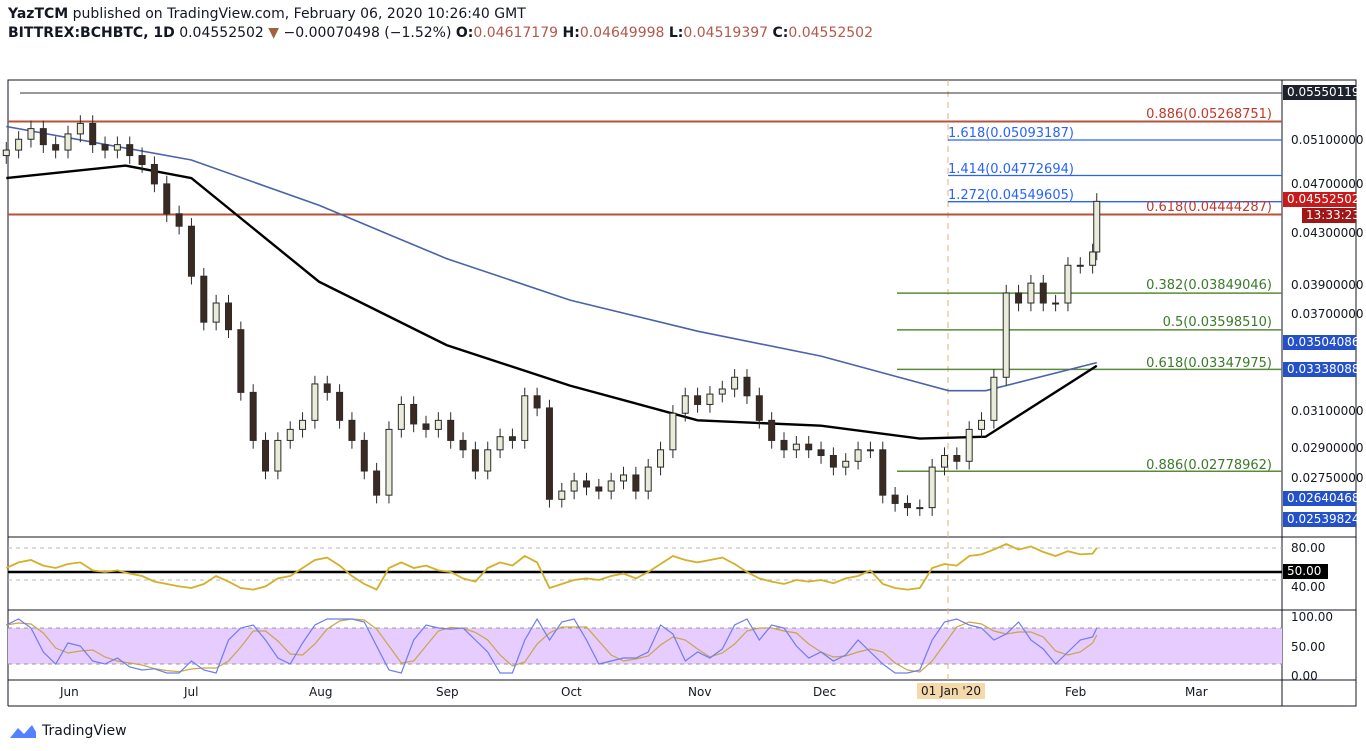  What do you see at coordinates (1209, 465) in the screenshot?
I see `fib-green-label: 0.886(0.02778962)` at bounding box center [1209, 465].